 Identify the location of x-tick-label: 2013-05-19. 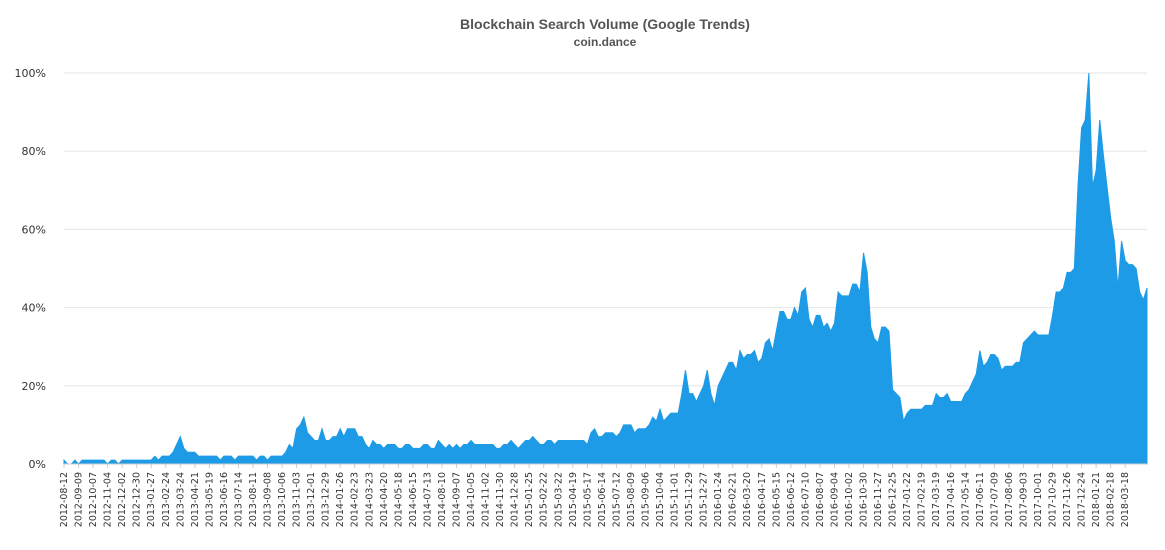
(209, 499).